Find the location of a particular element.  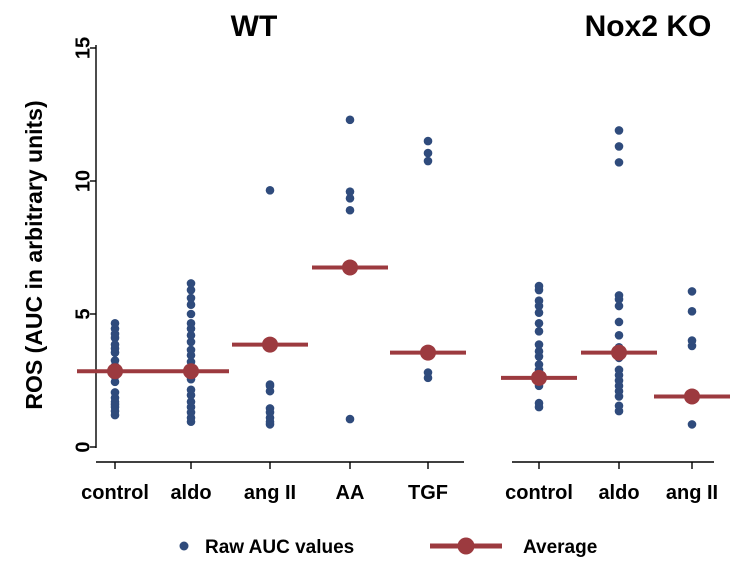

x-axis-wt: control aldo ang II AA TGF is located at coordinates (272, 482).